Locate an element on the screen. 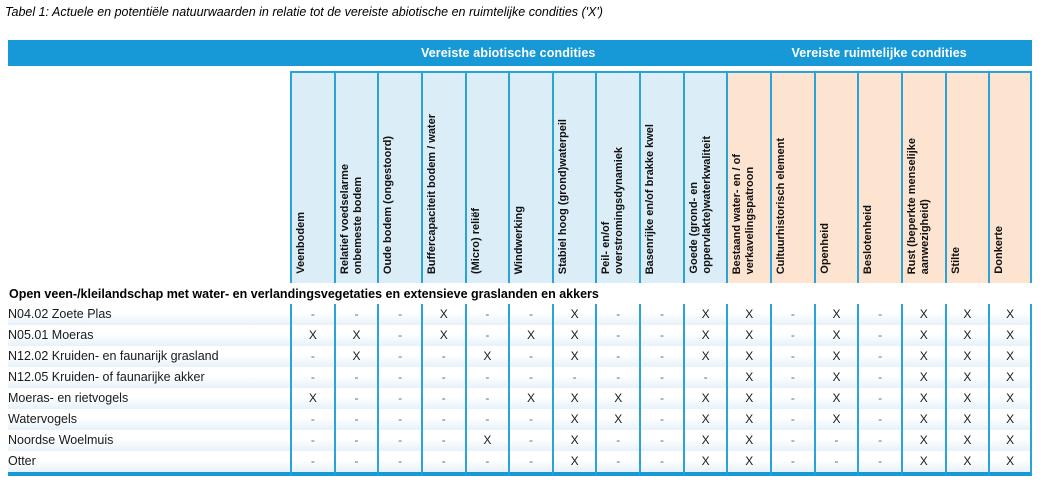 The image size is (1043, 489). column-header-label: Rust (beperkte menselijke aanwezigheid) is located at coordinates (918, 205).